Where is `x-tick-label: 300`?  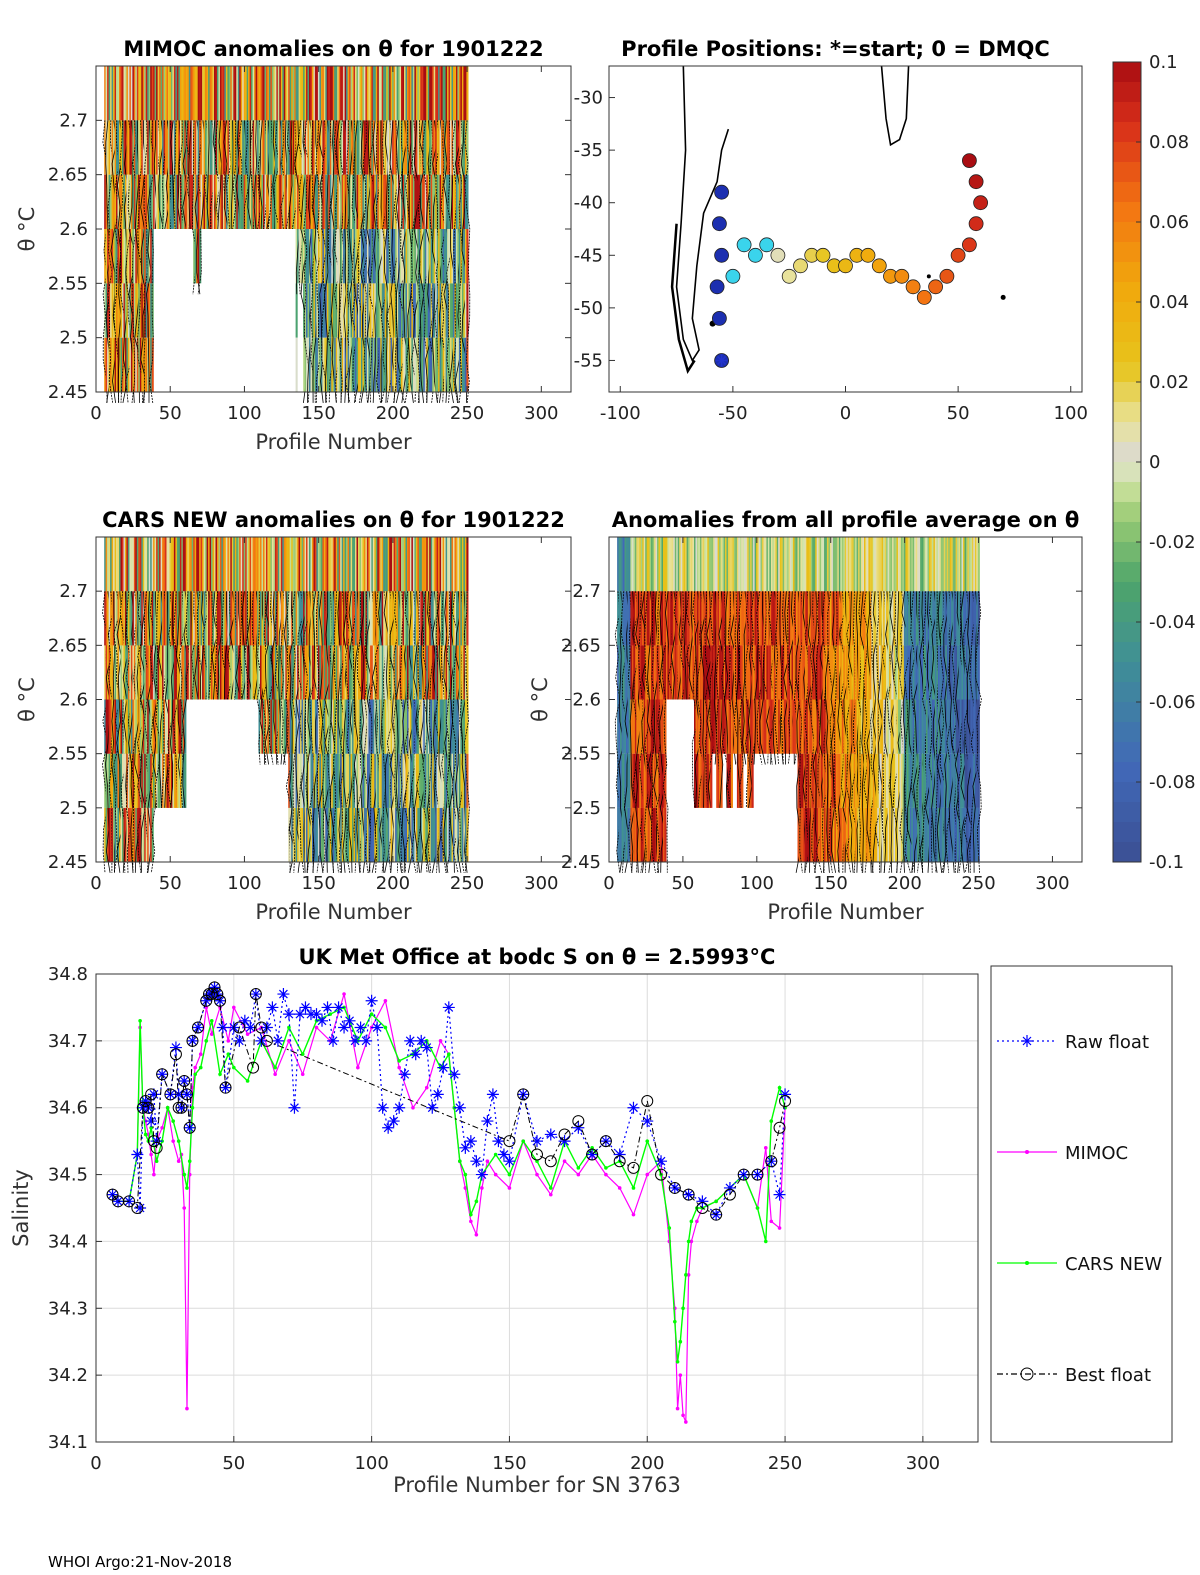
x-tick-label: 300 is located at coordinates (541, 883).